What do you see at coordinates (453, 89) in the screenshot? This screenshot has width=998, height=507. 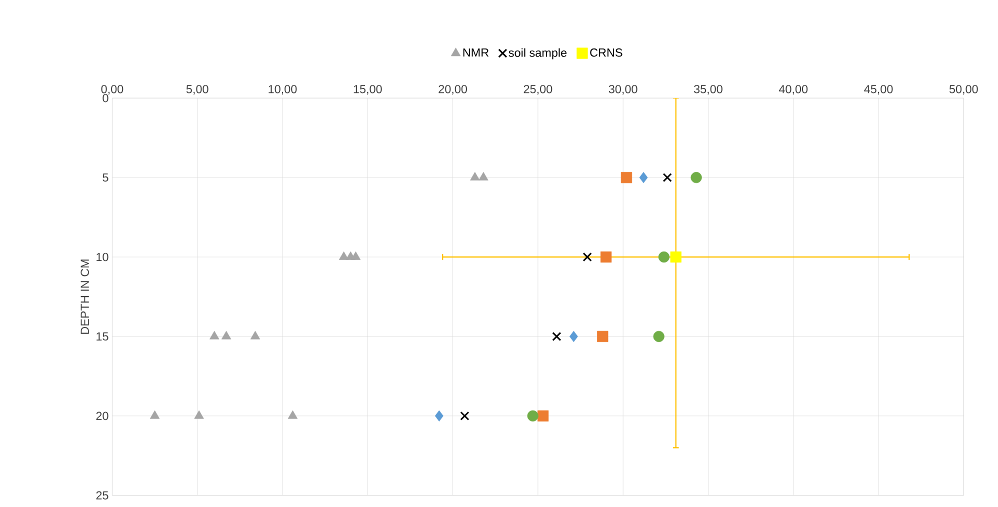 I see `x-tick-label: 20,00` at bounding box center [453, 89].